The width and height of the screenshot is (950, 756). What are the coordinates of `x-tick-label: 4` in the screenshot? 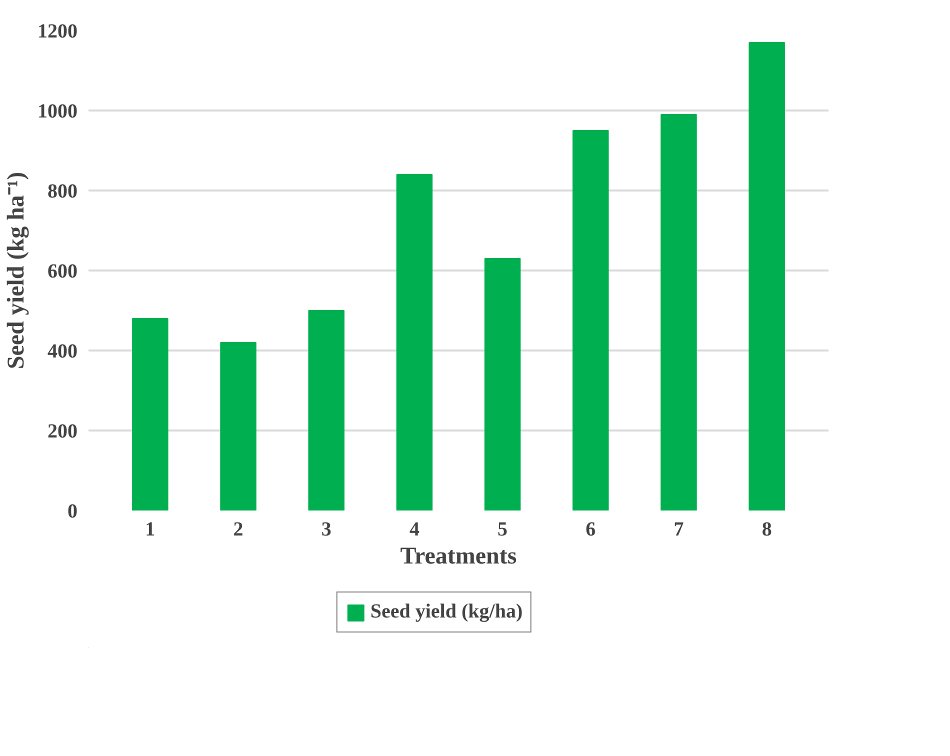 It's located at (414, 529).